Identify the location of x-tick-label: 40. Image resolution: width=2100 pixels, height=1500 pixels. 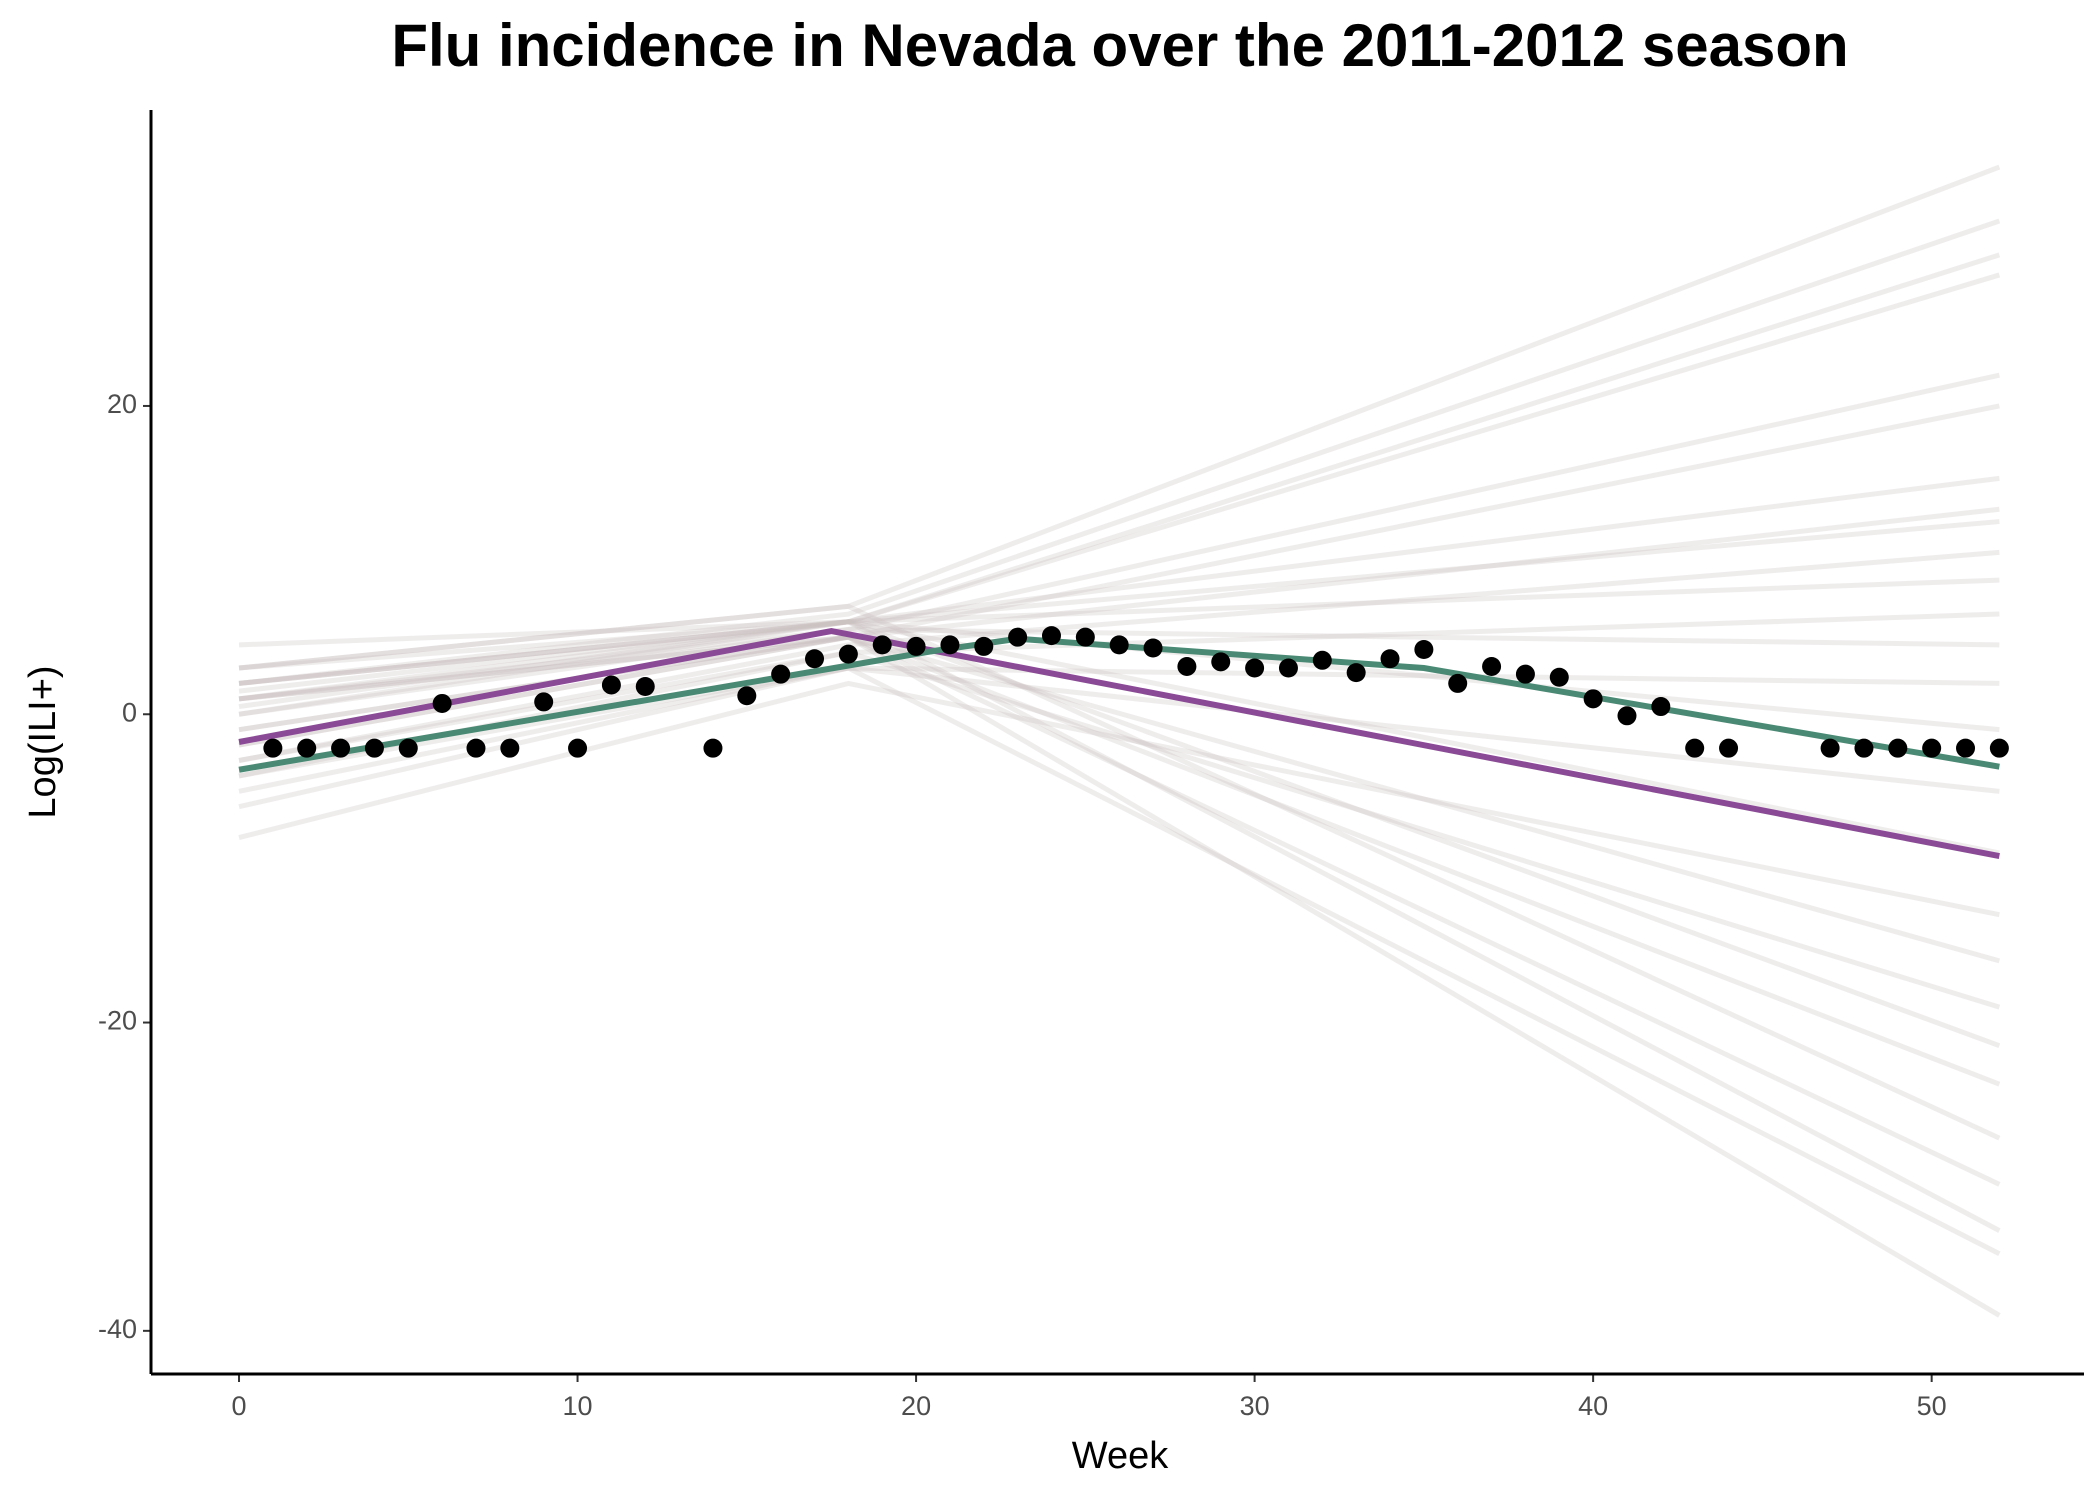
(1593, 1406).